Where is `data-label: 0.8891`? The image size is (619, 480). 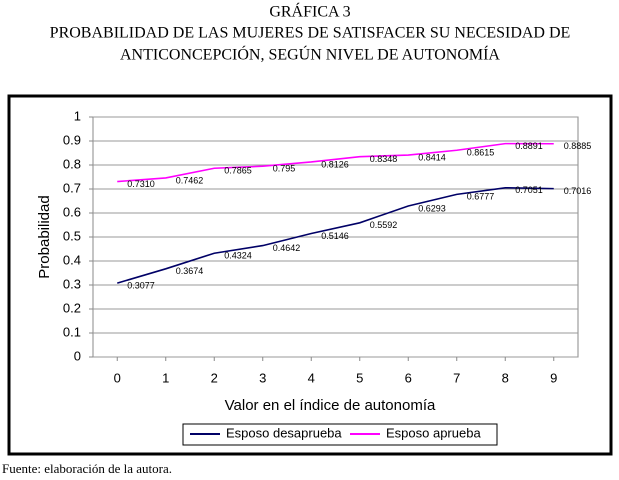 data-label: 0.8891 is located at coordinates (529, 146).